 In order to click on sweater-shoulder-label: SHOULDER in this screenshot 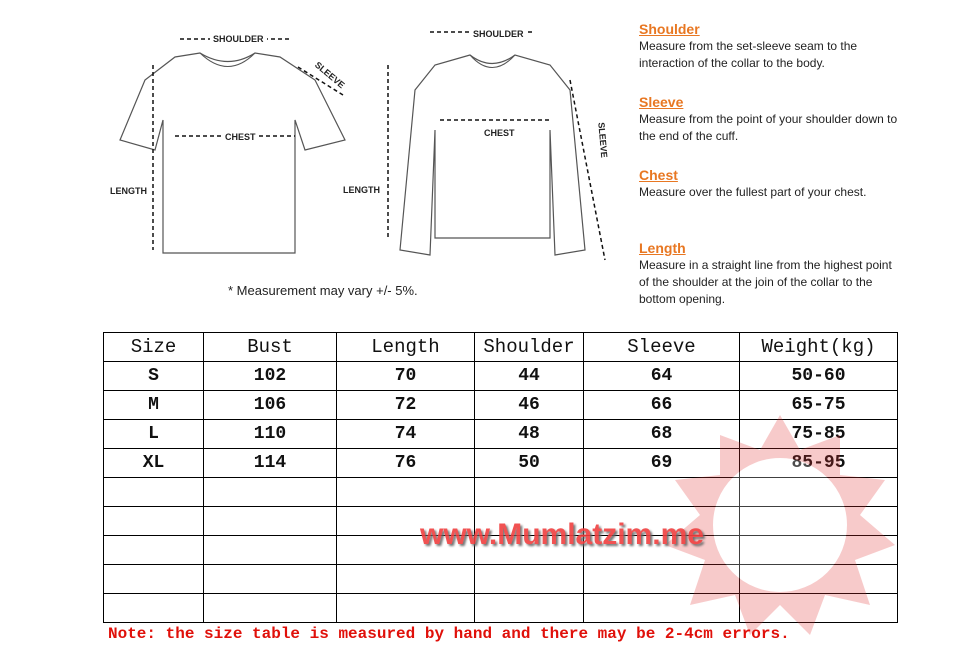, I will do `click(498, 34)`.